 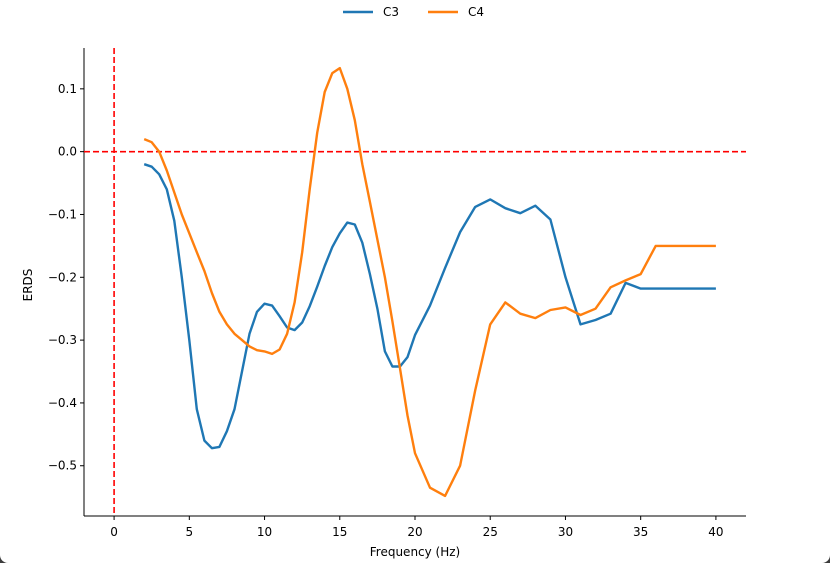 What do you see at coordinates (391, 12) in the screenshot?
I see `legend-label-c3: C3` at bounding box center [391, 12].